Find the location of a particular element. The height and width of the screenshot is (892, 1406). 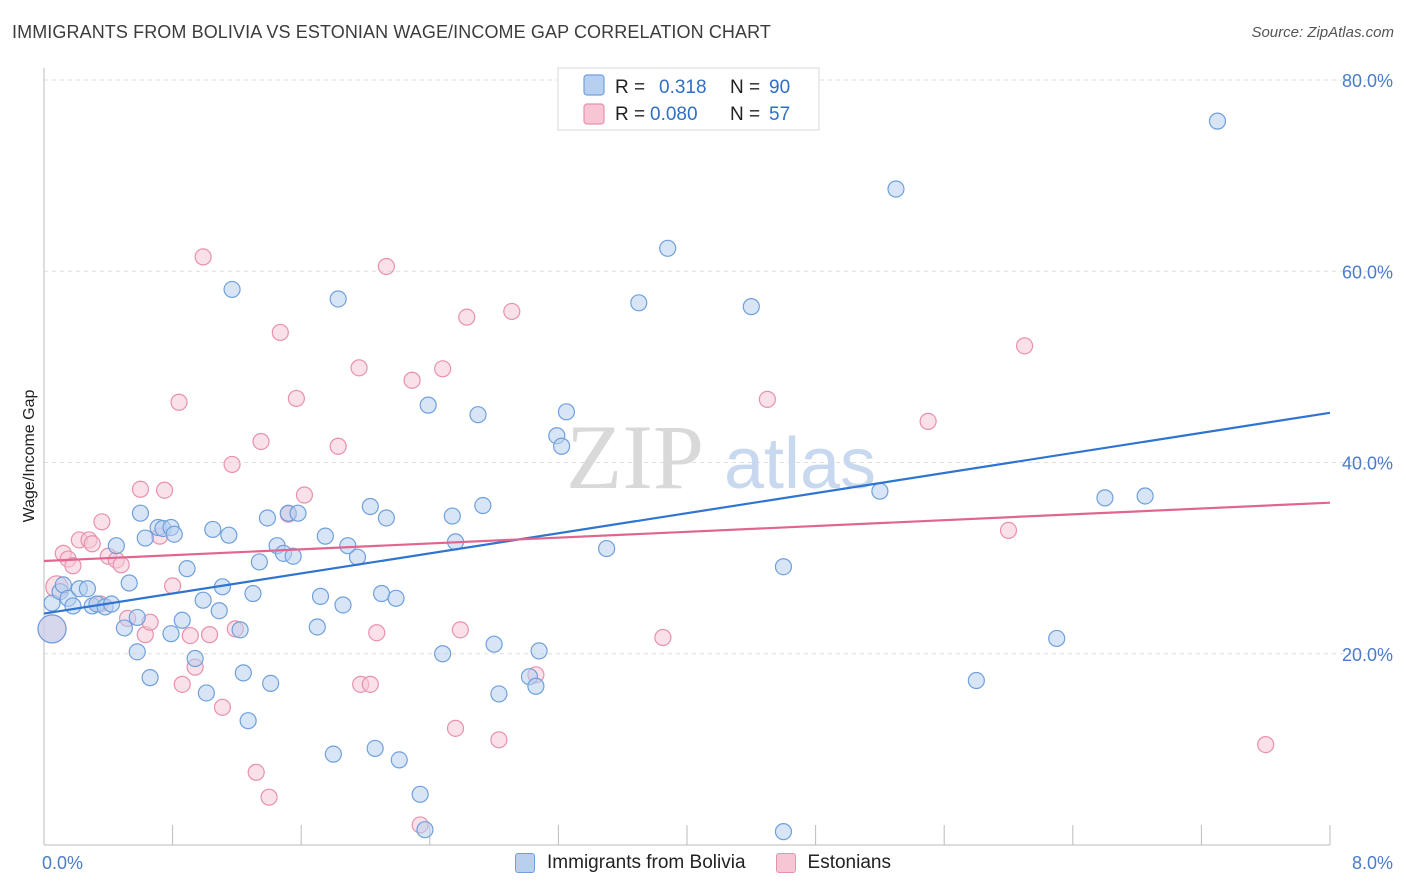

watermark: ZIP atlas is located at coordinates (721, 457).